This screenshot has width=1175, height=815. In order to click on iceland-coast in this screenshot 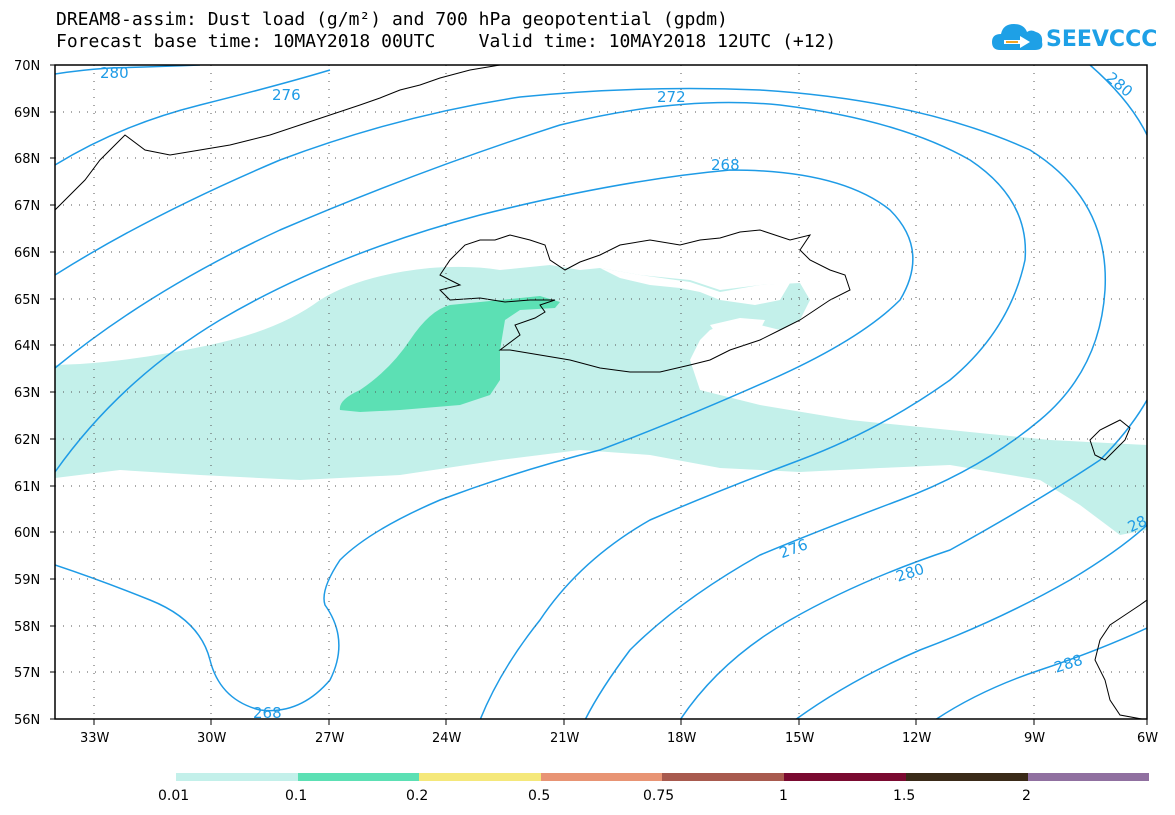, I will do `click(645, 301)`.